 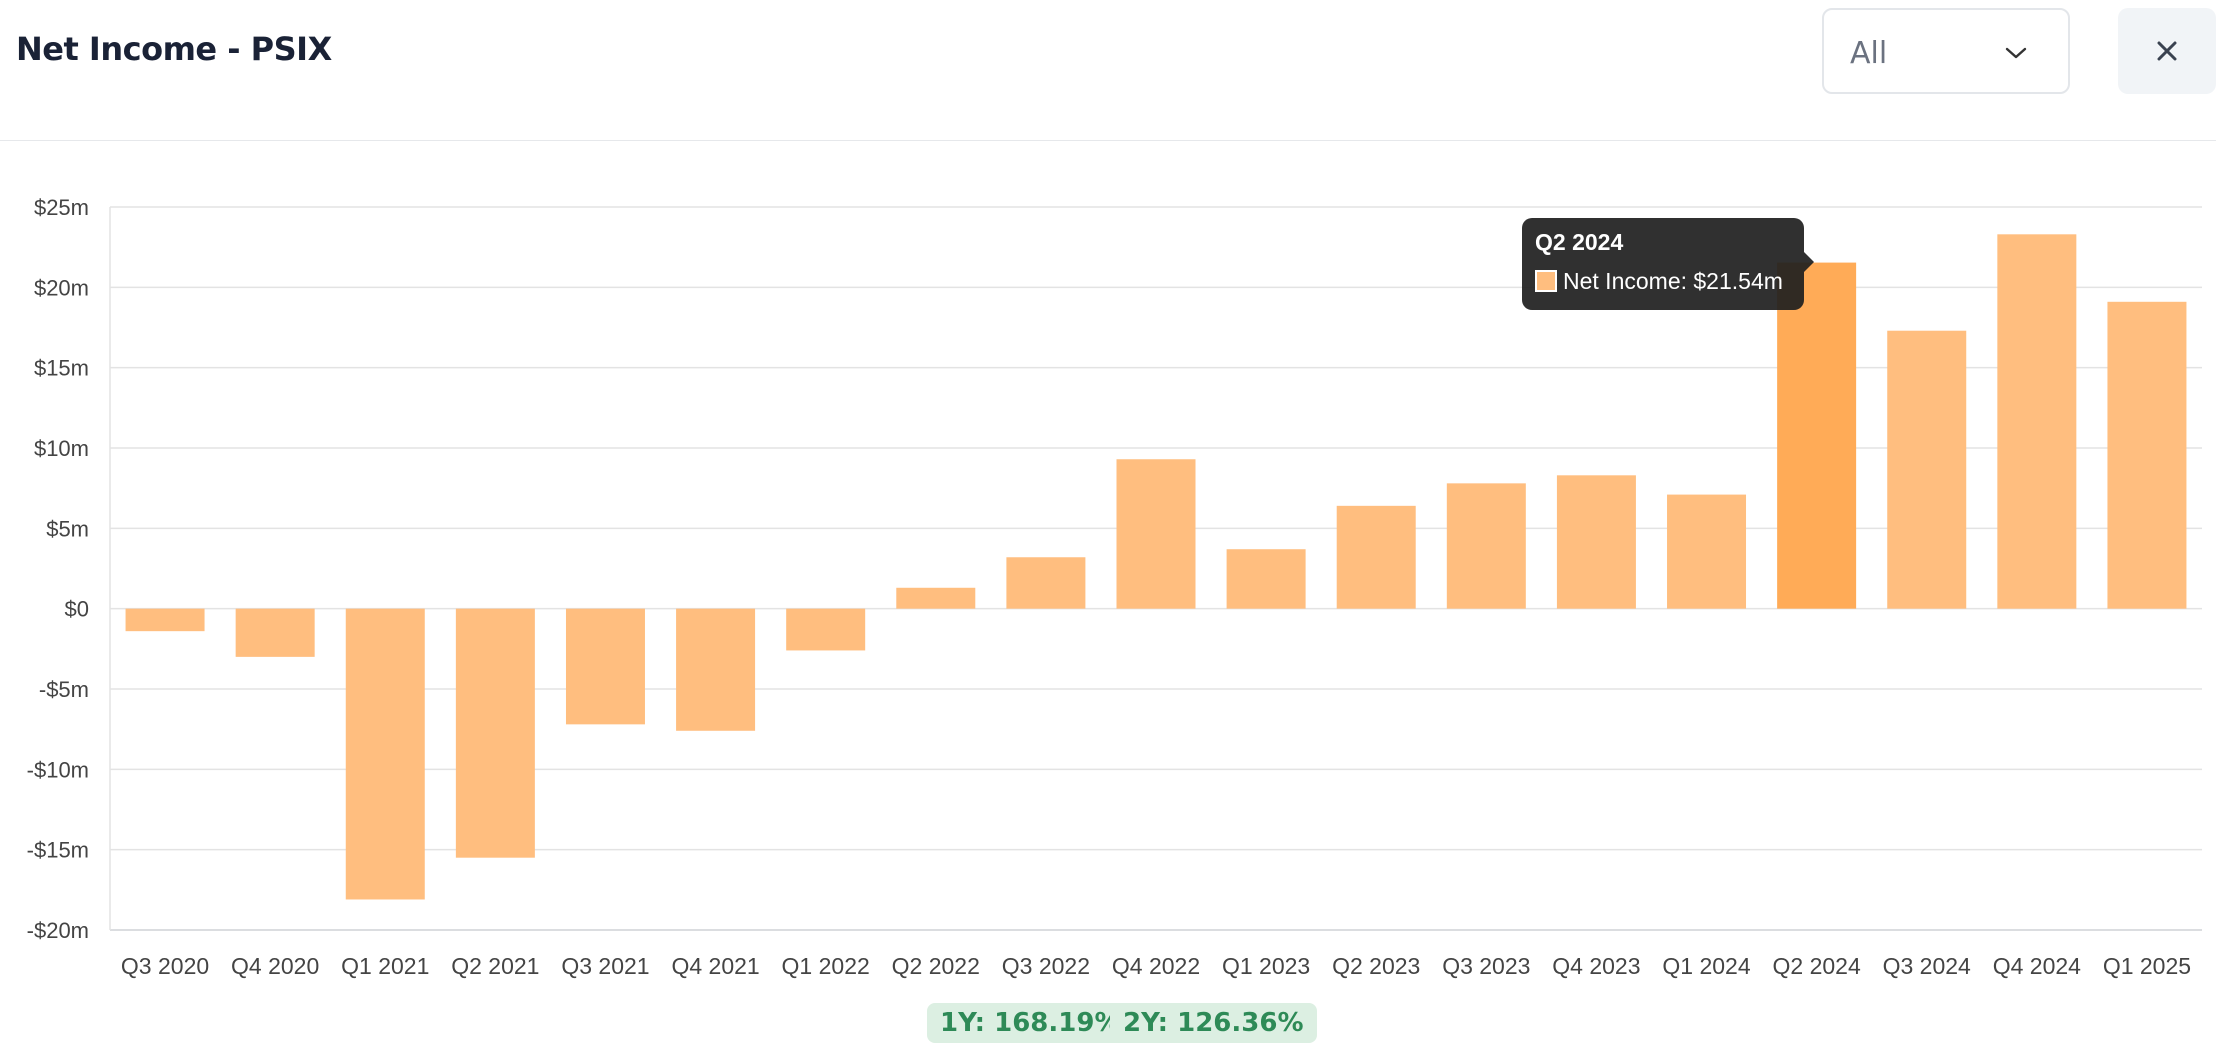 What do you see at coordinates (1673, 281) in the screenshot?
I see `tooltip-value: Net Income: $21.54m` at bounding box center [1673, 281].